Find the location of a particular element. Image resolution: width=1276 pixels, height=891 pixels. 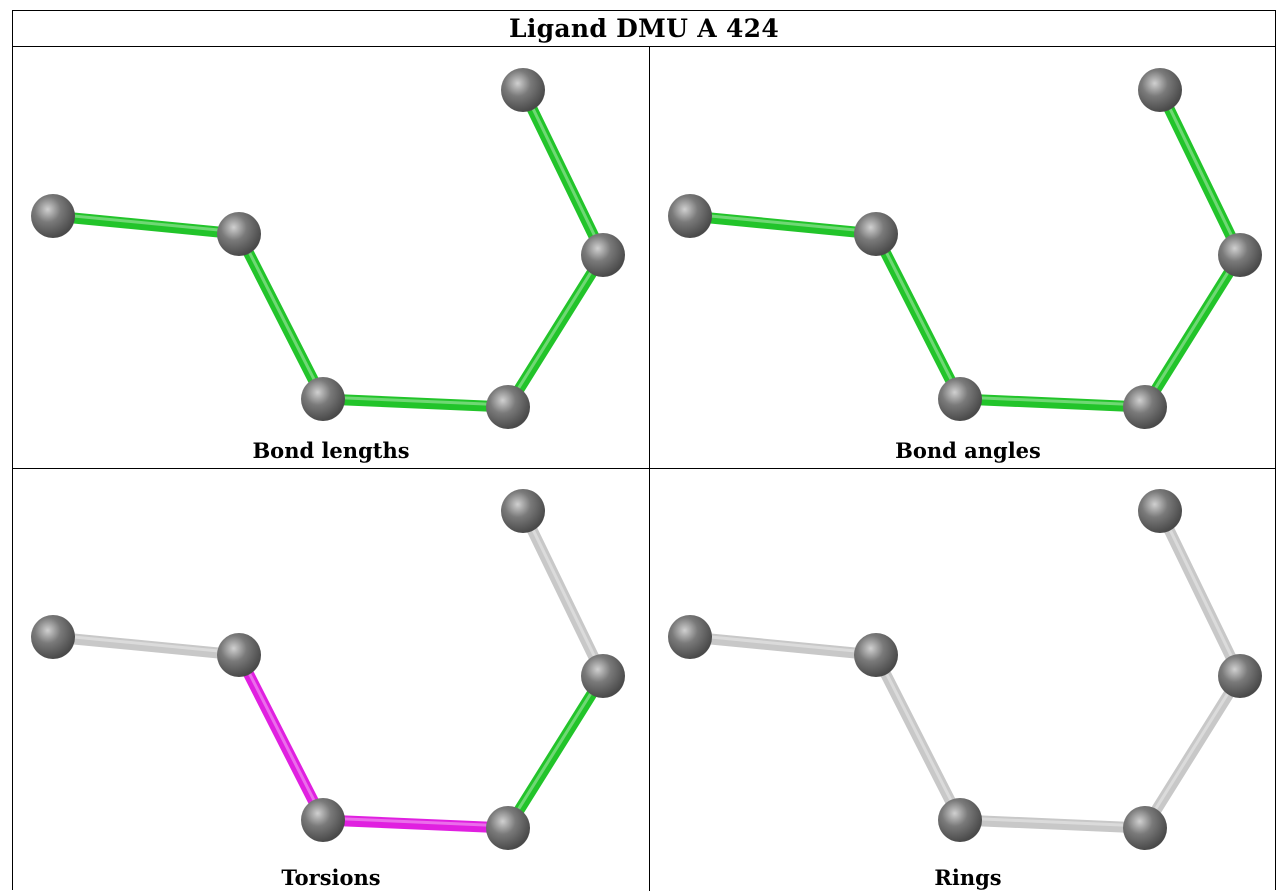

panel-caption: Bond angles is located at coordinates (968, 450).